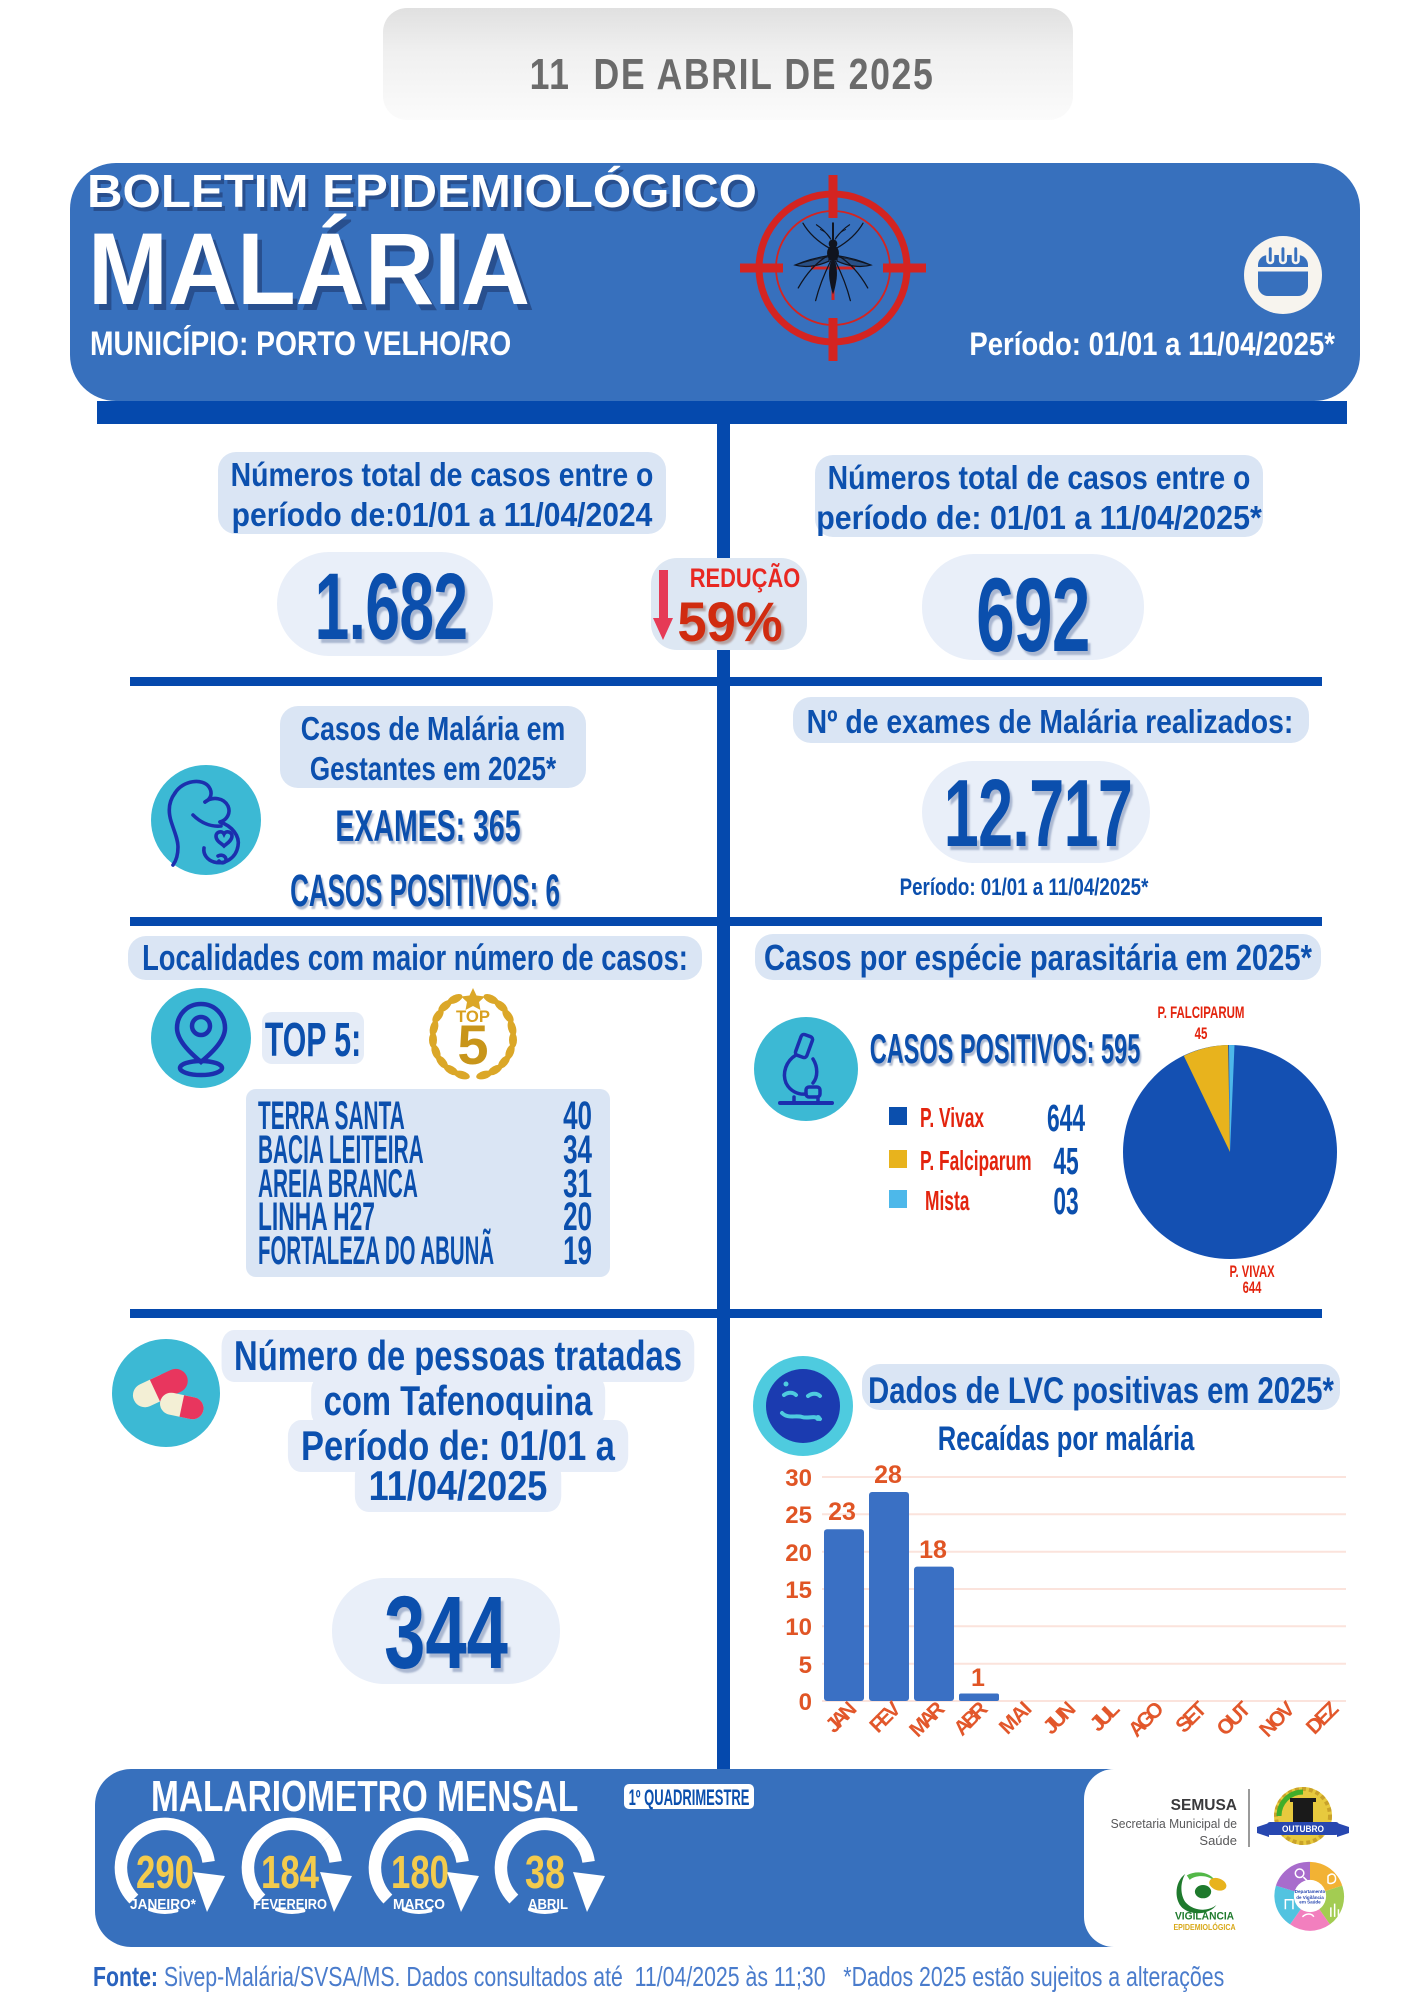  I want to click on svg-text: ABRIL, so click(548, 1904).